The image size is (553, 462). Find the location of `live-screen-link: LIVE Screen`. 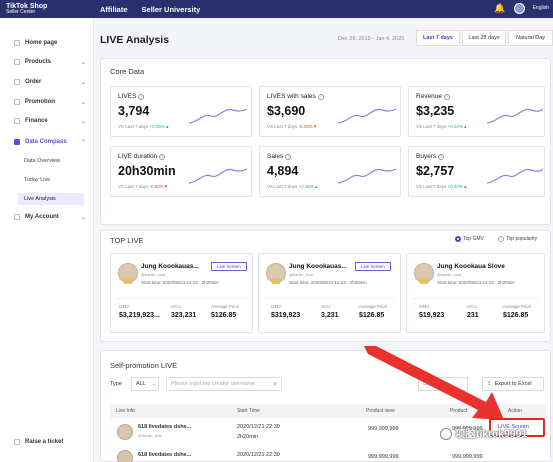

live-screen-link: LIVE Screen is located at coordinates (513, 427).